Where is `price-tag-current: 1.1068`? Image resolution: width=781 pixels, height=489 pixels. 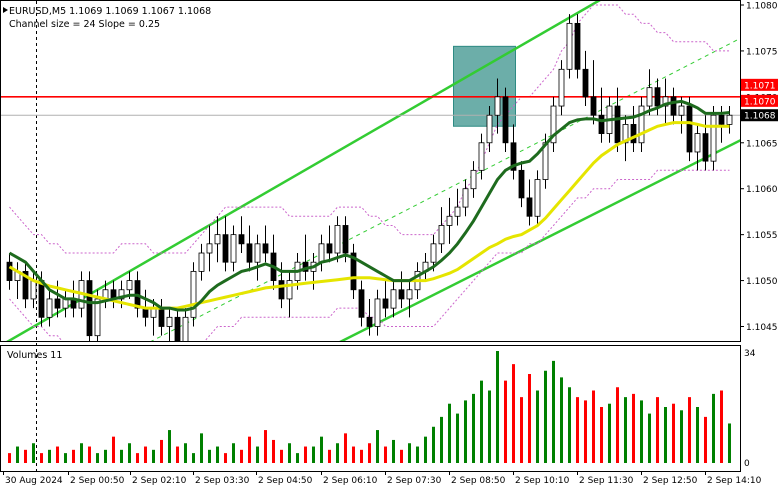 price-tag-current: 1.1068 is located at coordinates (760, 117).